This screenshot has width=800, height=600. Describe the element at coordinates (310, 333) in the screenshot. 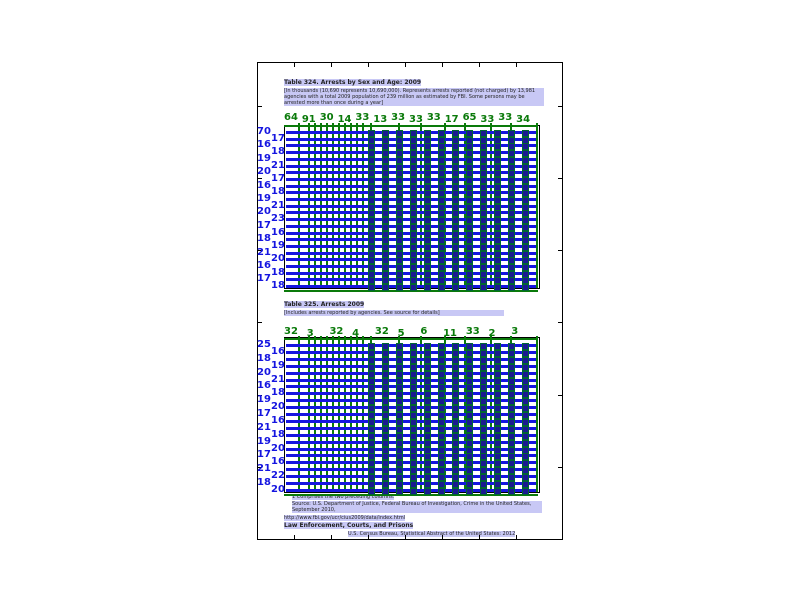

I see `box-label: 3` at that location.